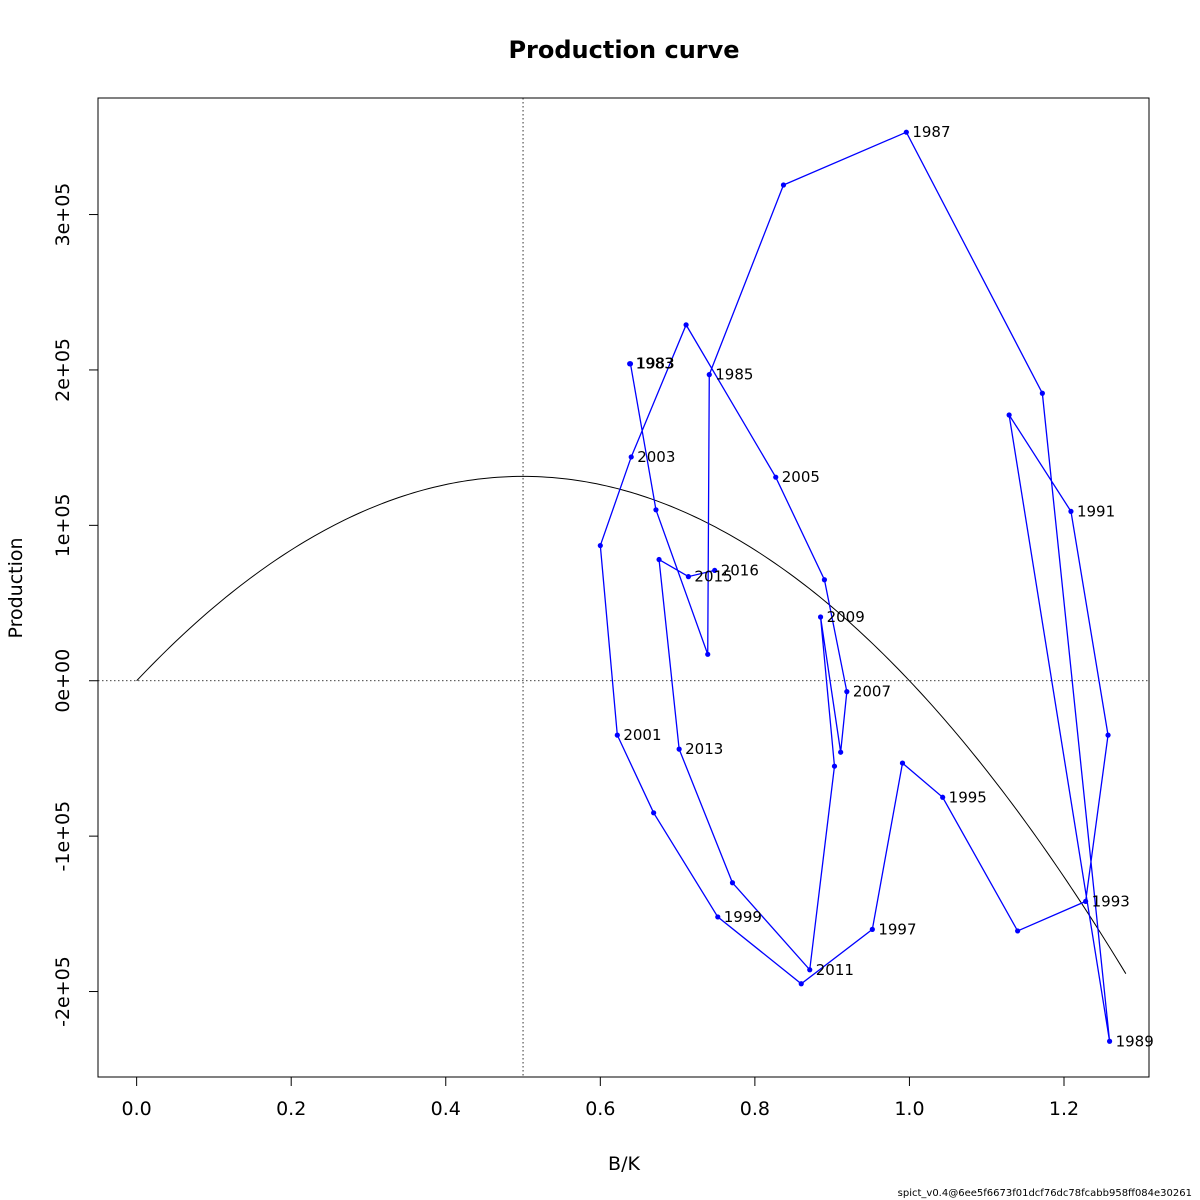 This screenshot has height=1200, width=1200. Describe the element at coordinates (137, 1109) in the screenshot. I see `x-tick-label: 0.0` at that location.